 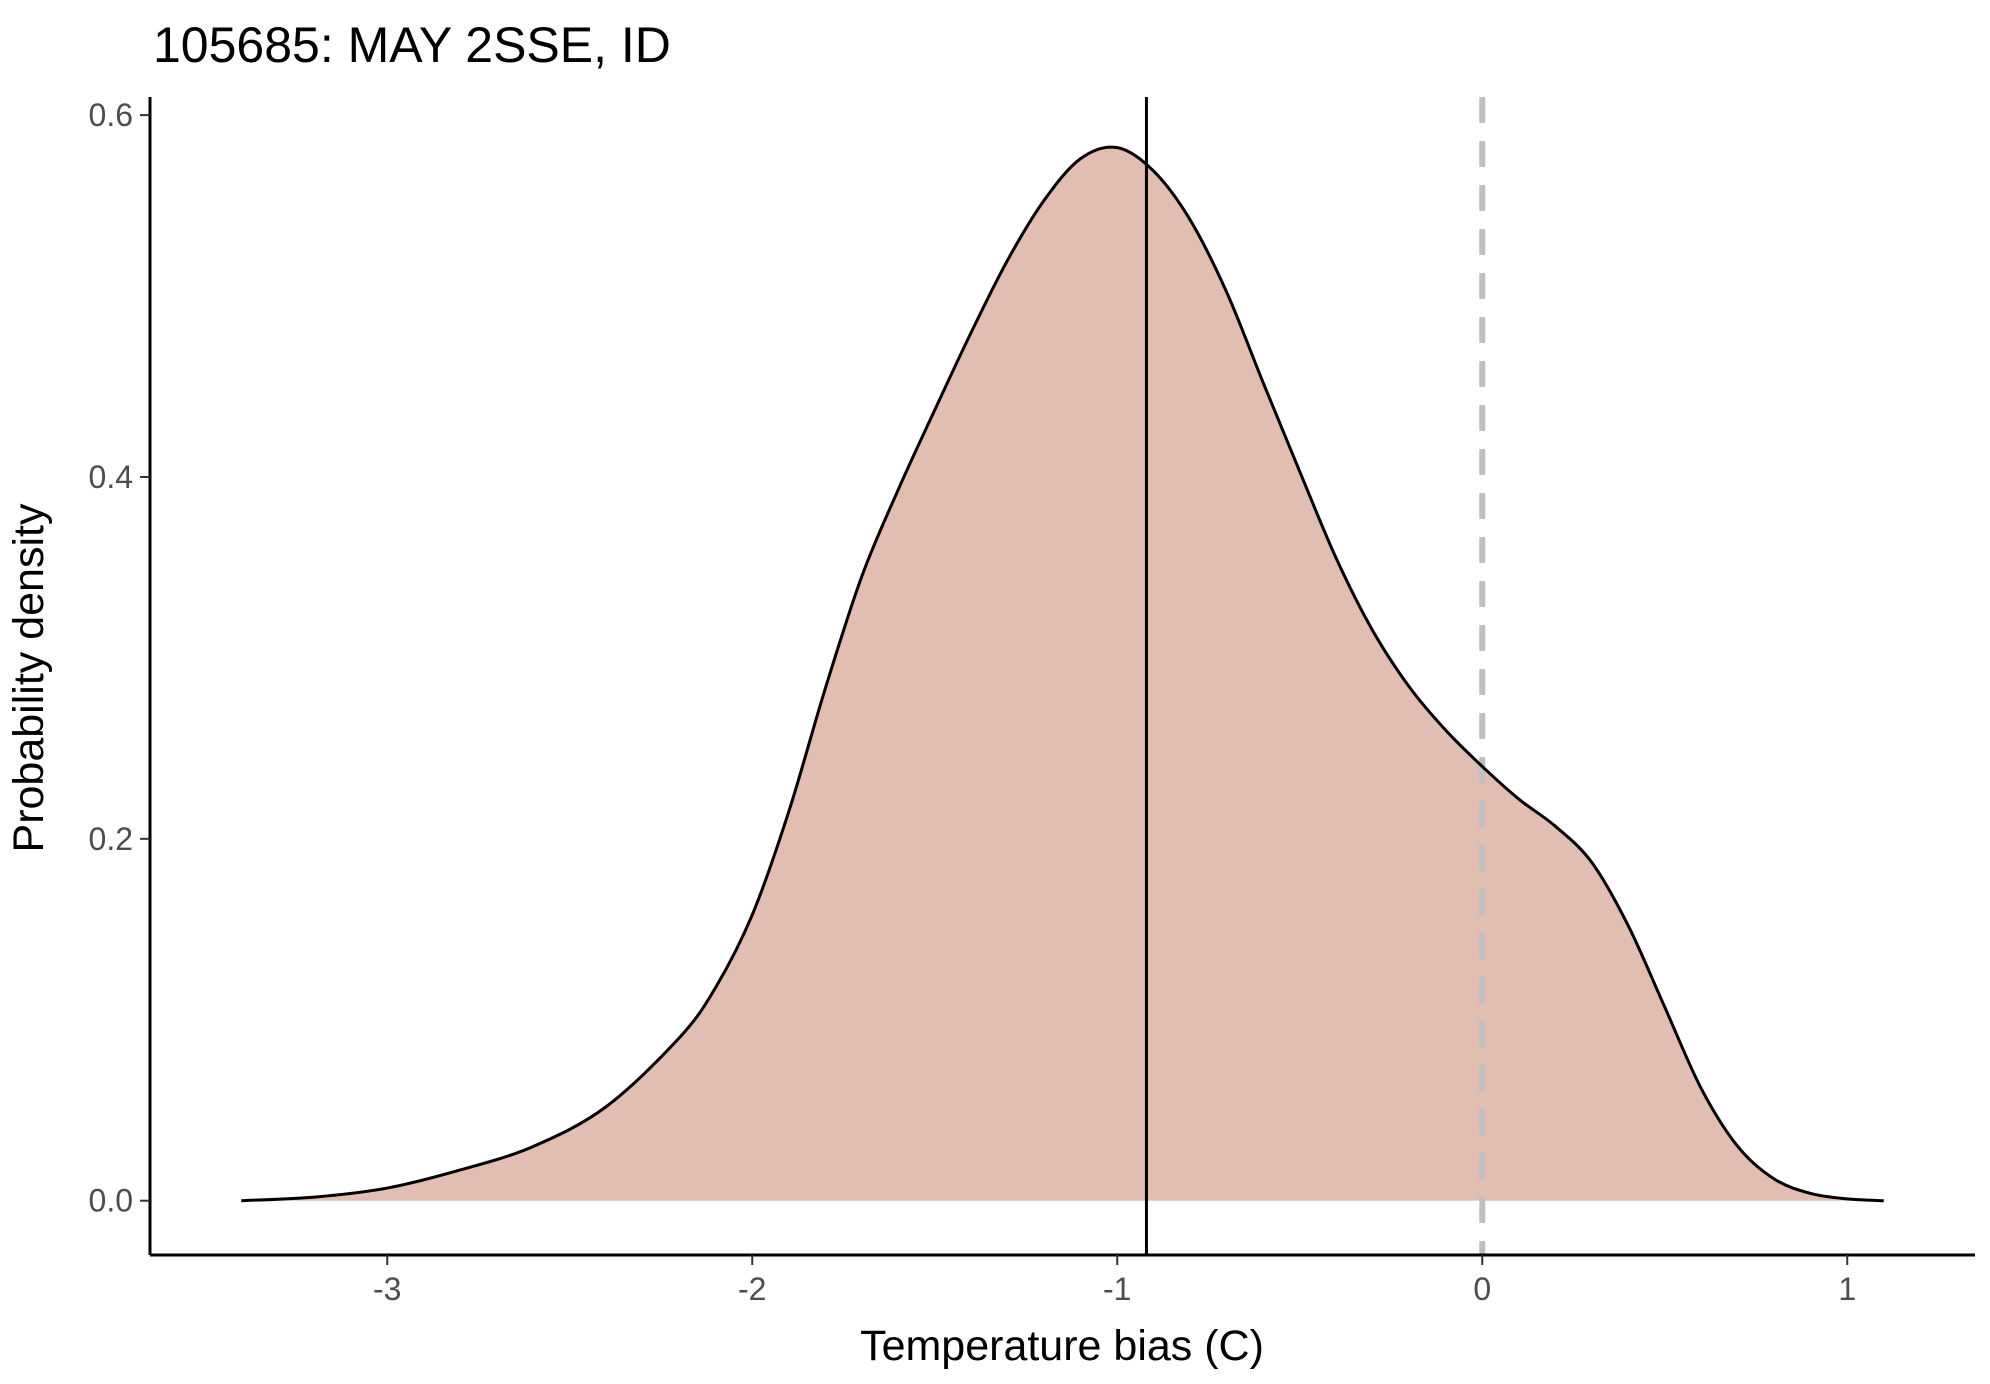 What do you see at coordinates (120, 676) in the screenshot?
I see `y-axis: 0.0 0.2 0.4 0.6` at bounding box center [120, 676].